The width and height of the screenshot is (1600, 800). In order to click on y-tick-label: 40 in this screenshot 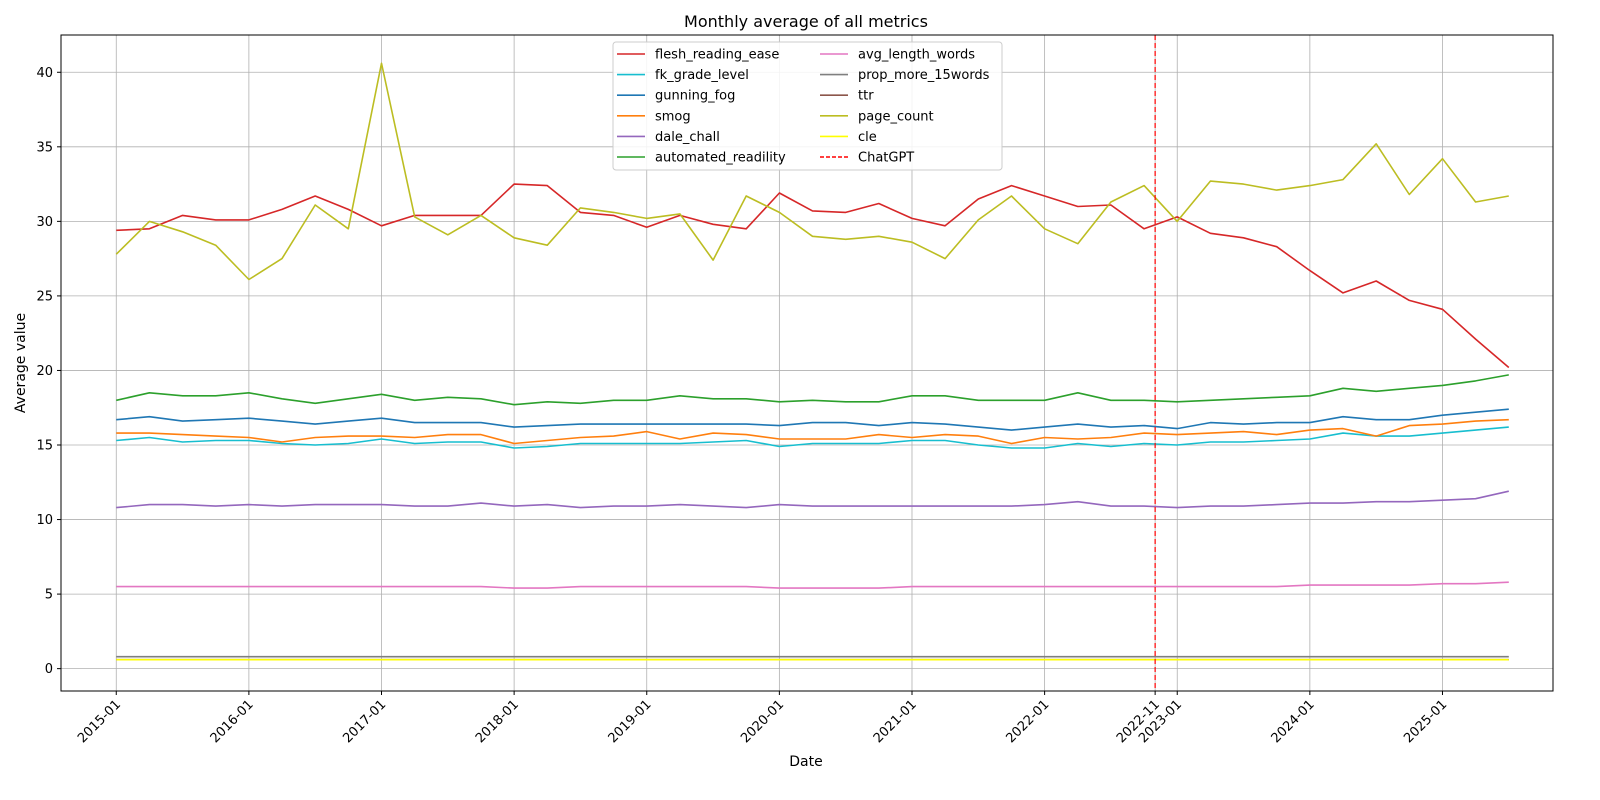, I will do `click(44, 73)`.